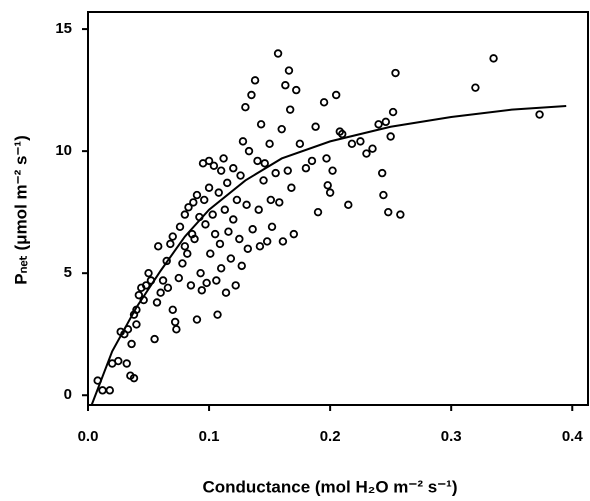  Describe the element at coordinates (20, 209) in the screenshot. I see `y-axis-label: Pₙₑₜ (μmol m⁻² s⁻¹)` at that location.